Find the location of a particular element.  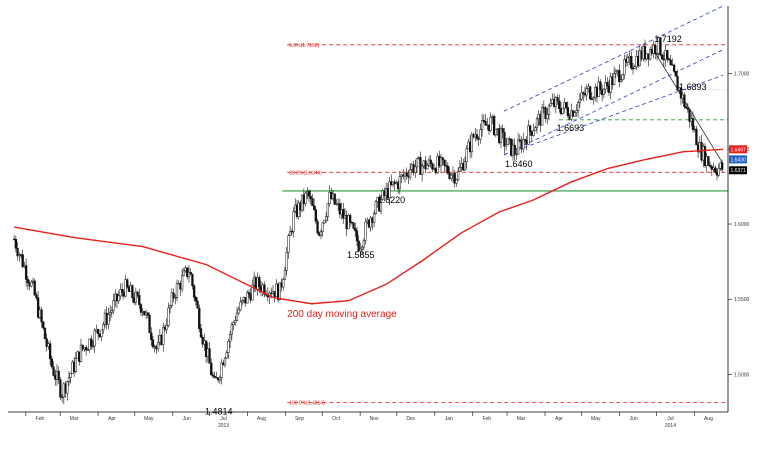

x-tick-label: Oct is located at coordinates (336, 419).